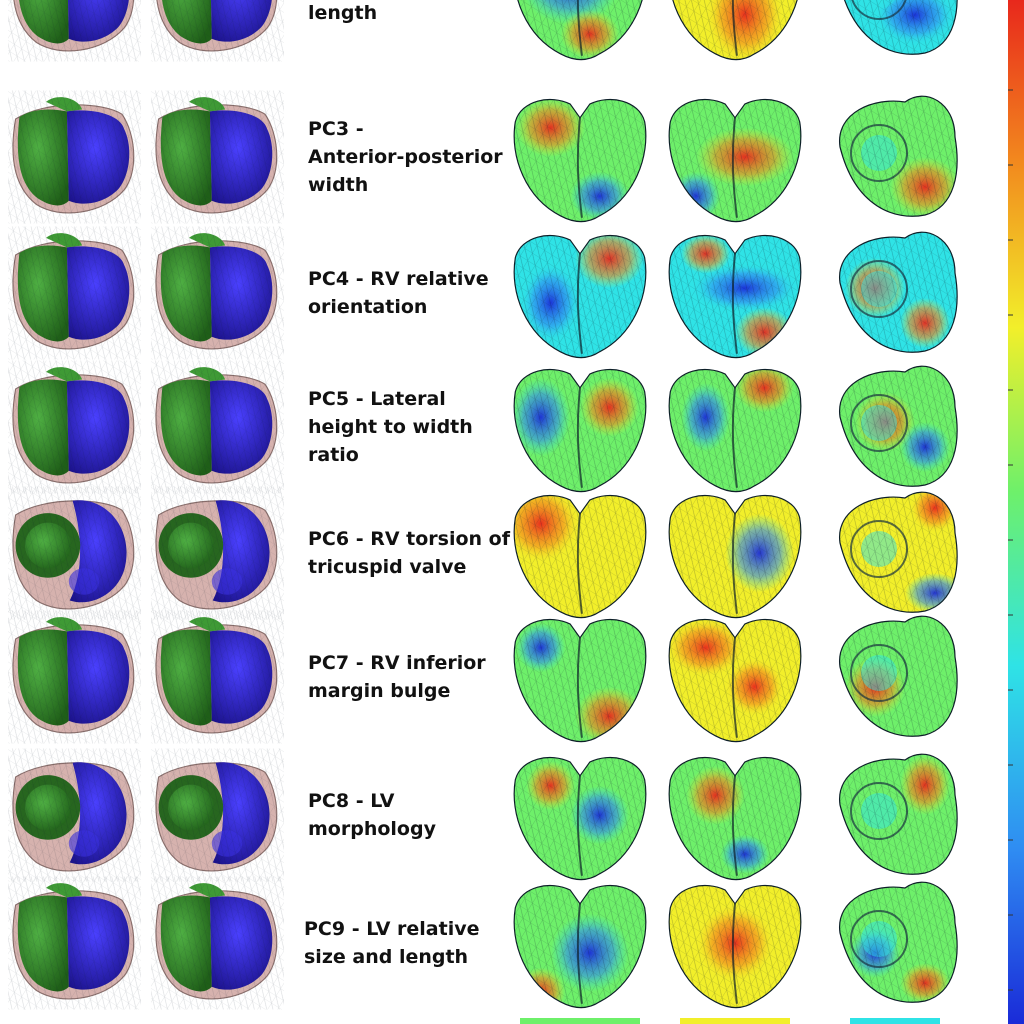 The height and width of the screenshot is (1024, 1024). What do you see at coordinates (390, 427) in the screenshot?
I see `pc-label-line: height to width` at bounding box center [390, 427].